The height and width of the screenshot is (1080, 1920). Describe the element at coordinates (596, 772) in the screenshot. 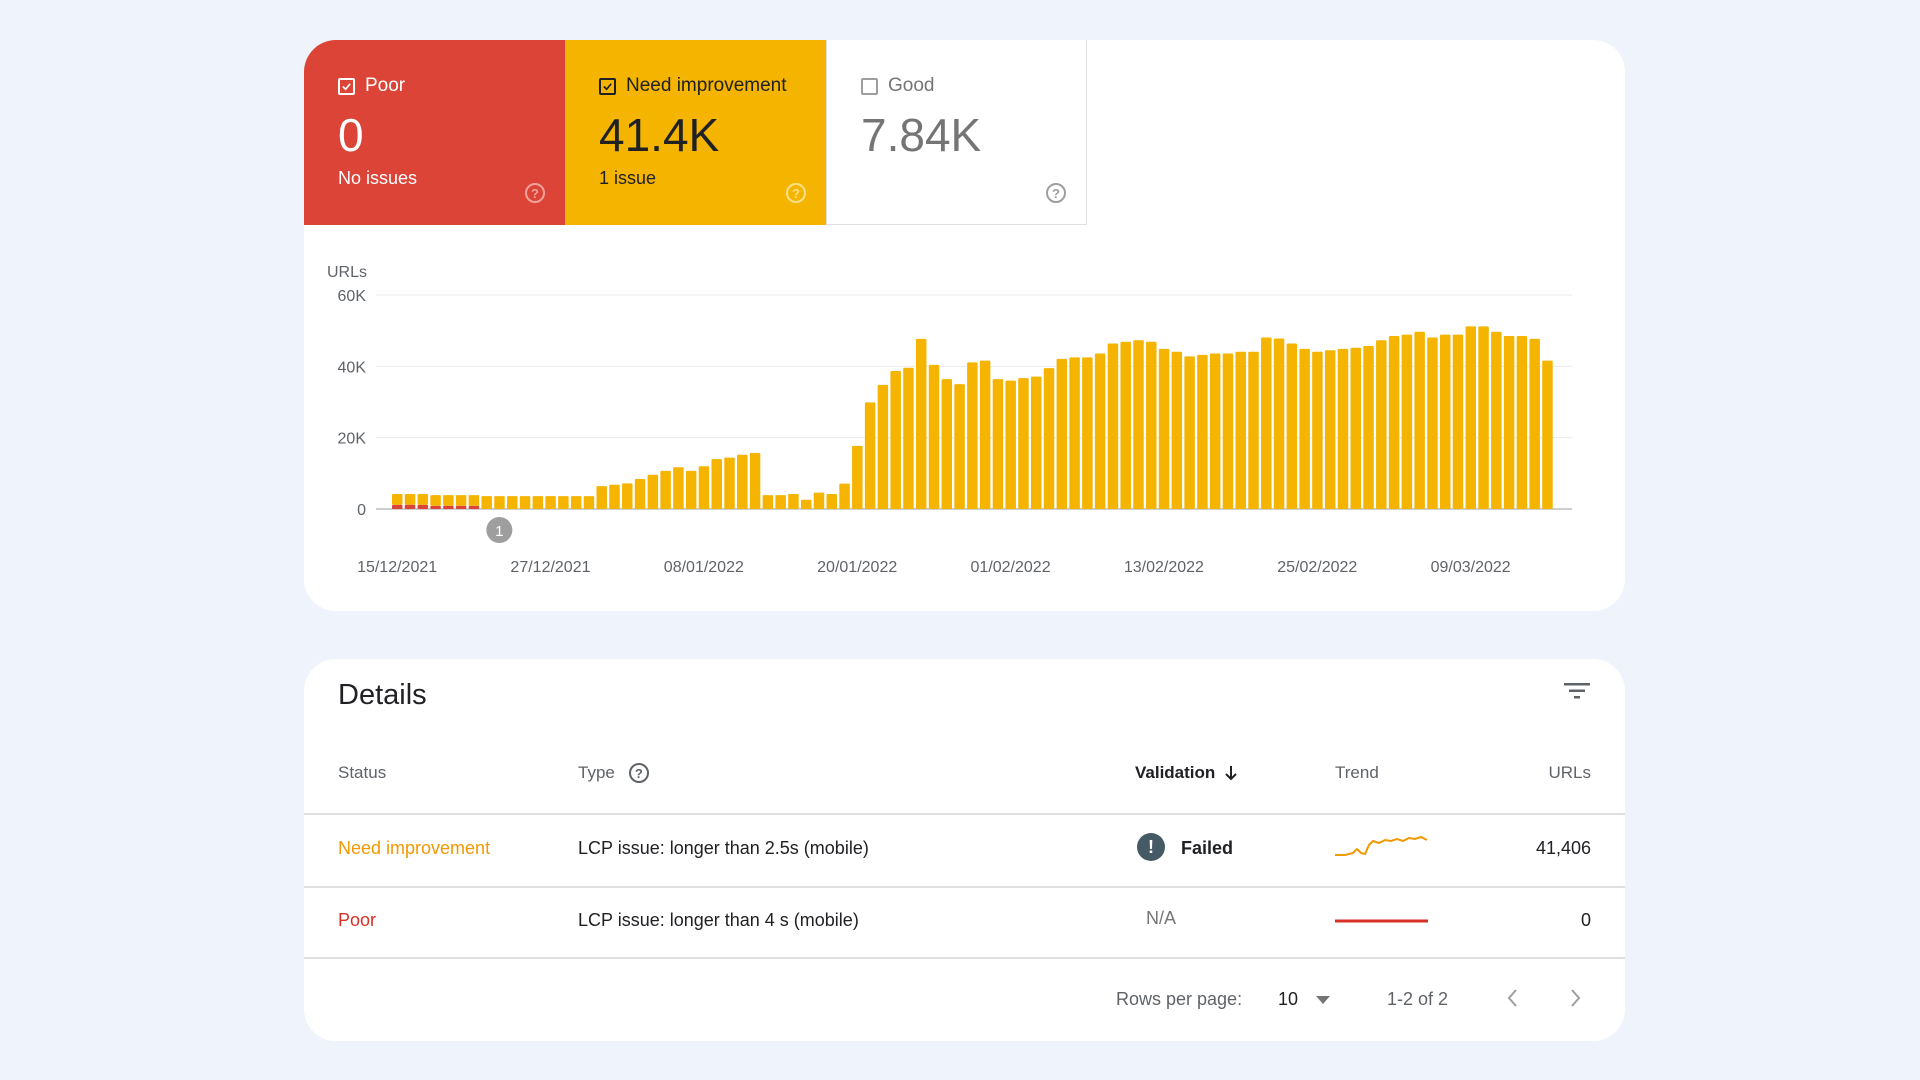

I see `column-header-type: Type` at that location.